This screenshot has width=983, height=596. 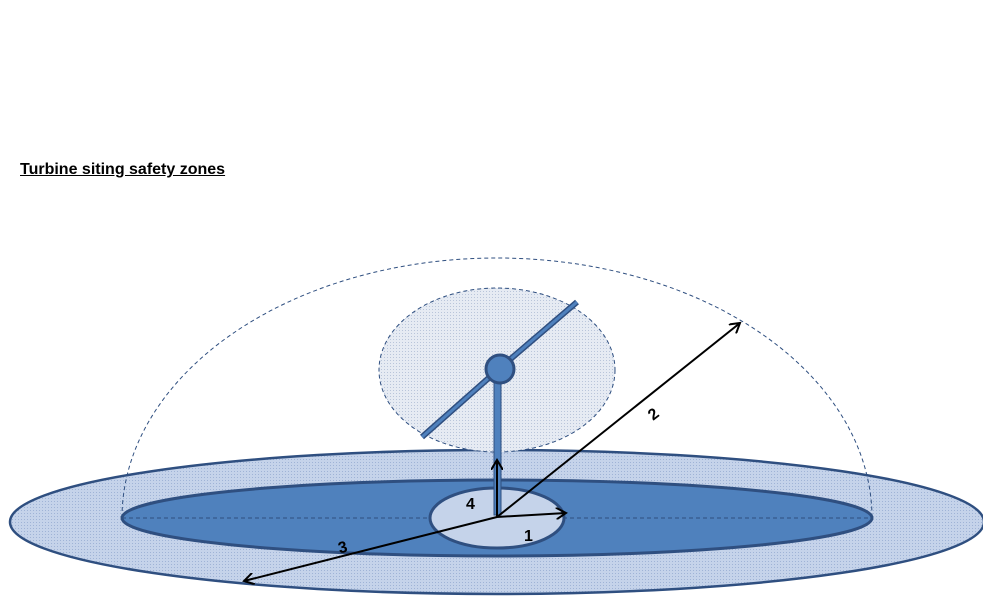 I want to click on label-3: 3, so click(x=343, y=548).